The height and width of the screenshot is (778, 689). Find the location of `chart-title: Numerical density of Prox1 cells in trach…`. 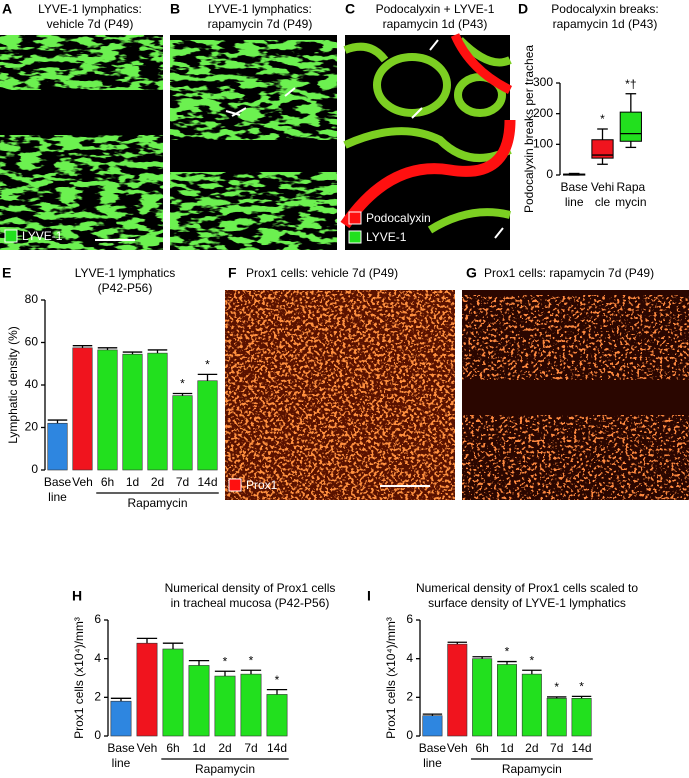

chart-title: Numerical density of Prox1 cells in trach… is located at coordinates (250, 595).